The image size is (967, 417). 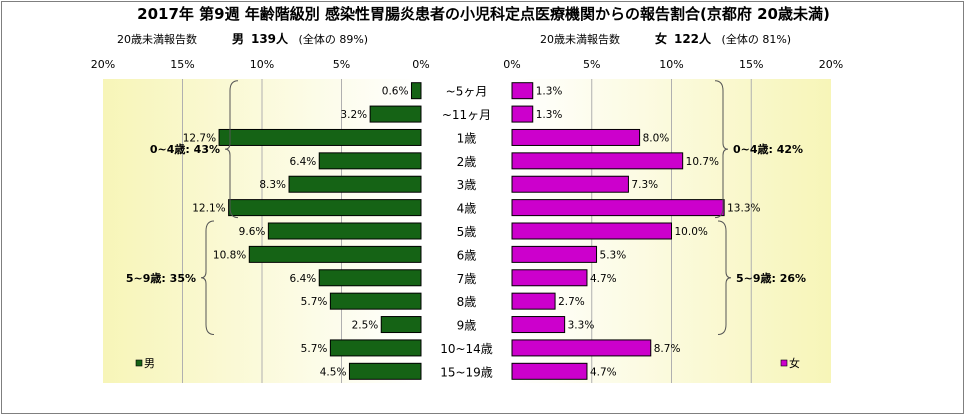 I want to click on category-label: 9歳, so click(x=467, y=326).